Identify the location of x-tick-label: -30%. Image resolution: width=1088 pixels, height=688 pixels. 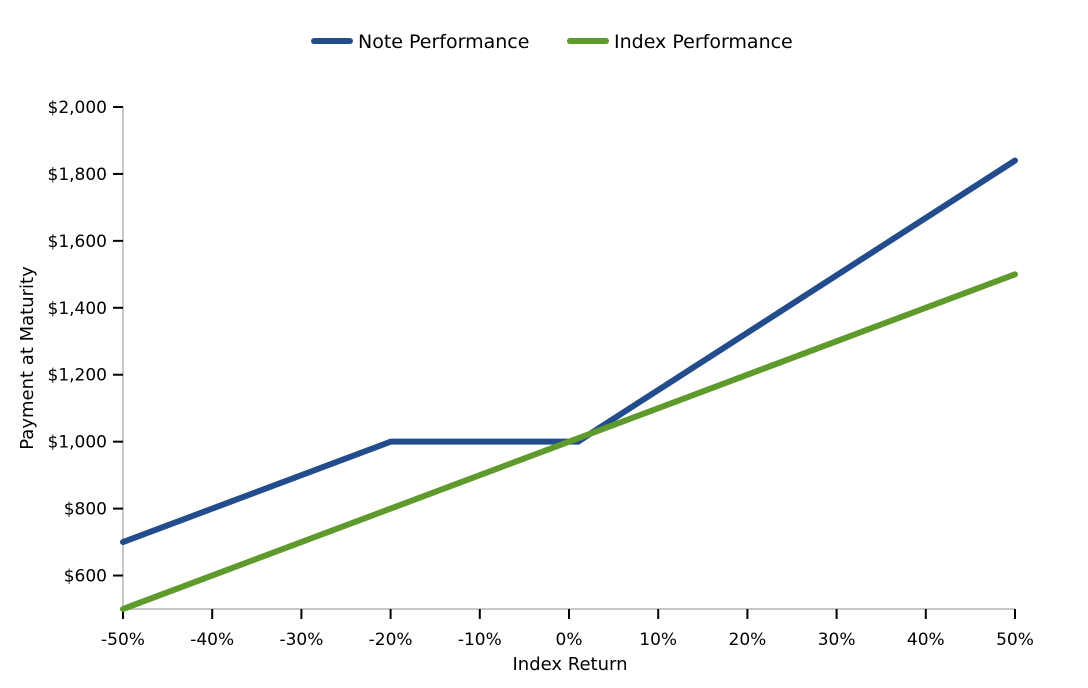
(301, 640).